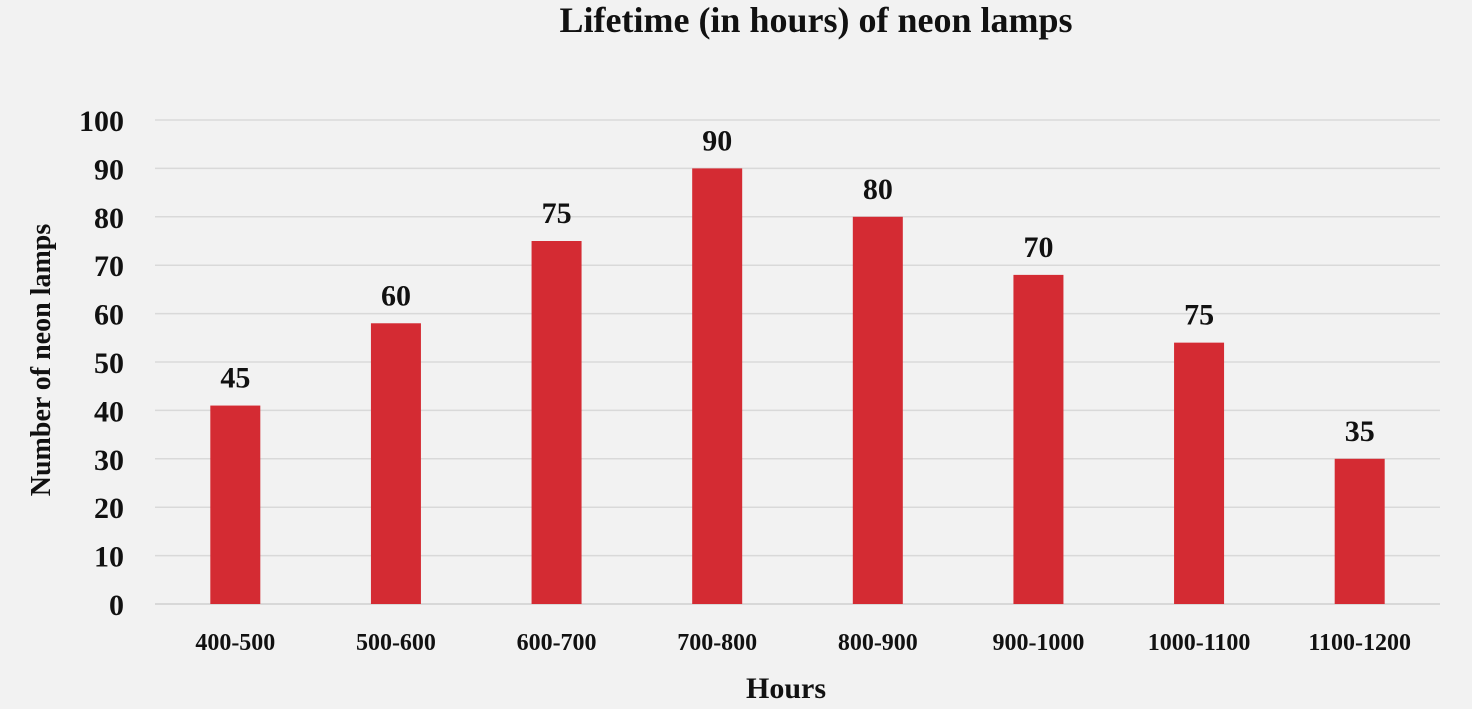 The height and width of the screenshot is (709, 1472). Describe the element at coordinates (786, 688) in the screenshot. I see `x-axis-label: Hours` at that location.